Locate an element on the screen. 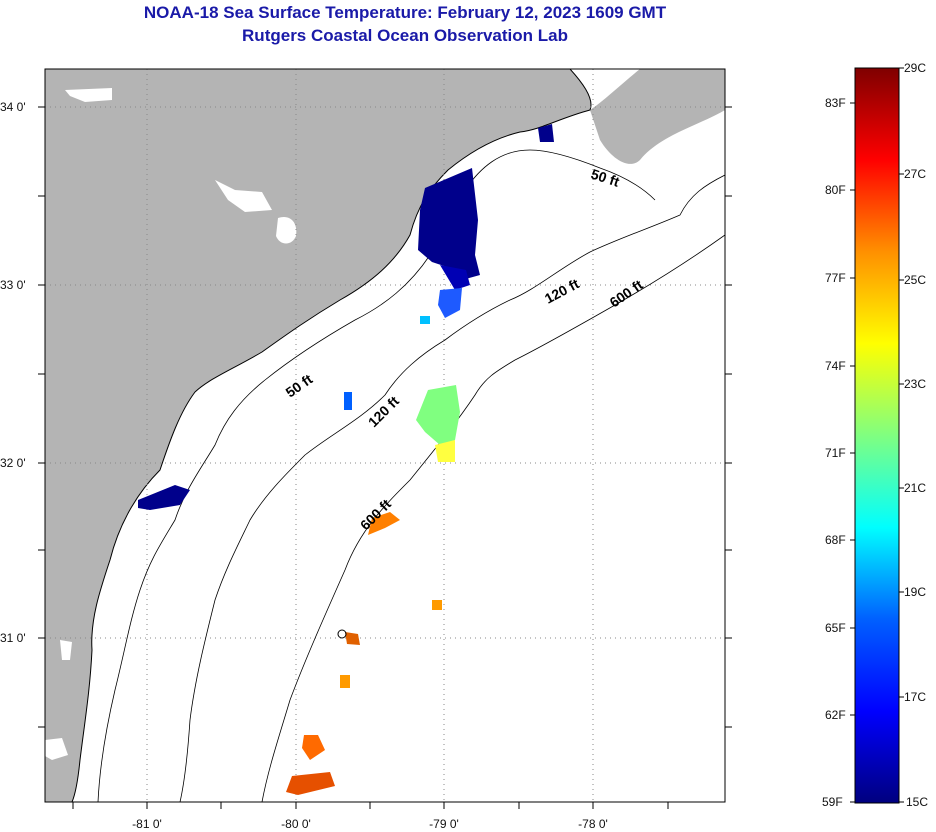  lat-label-31: 31 0' is located at coordinates (13, 638).